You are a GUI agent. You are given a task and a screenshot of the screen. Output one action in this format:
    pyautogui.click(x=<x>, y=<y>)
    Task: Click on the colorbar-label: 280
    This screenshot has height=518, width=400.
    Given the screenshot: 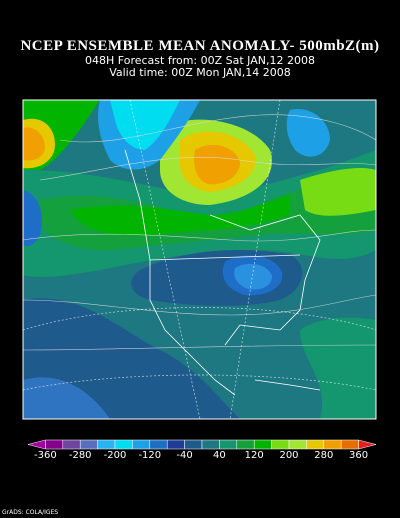 What is the action you would take?
    pyautogui.click(x=323, y=455)
    